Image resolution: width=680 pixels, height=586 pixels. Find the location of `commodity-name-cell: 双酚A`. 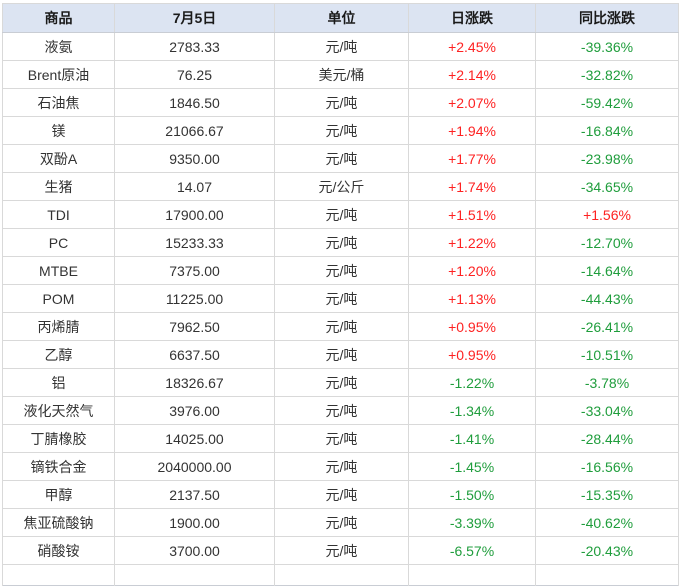

commodity-name-cell: 双酚A is located at coordinates (58, 158).